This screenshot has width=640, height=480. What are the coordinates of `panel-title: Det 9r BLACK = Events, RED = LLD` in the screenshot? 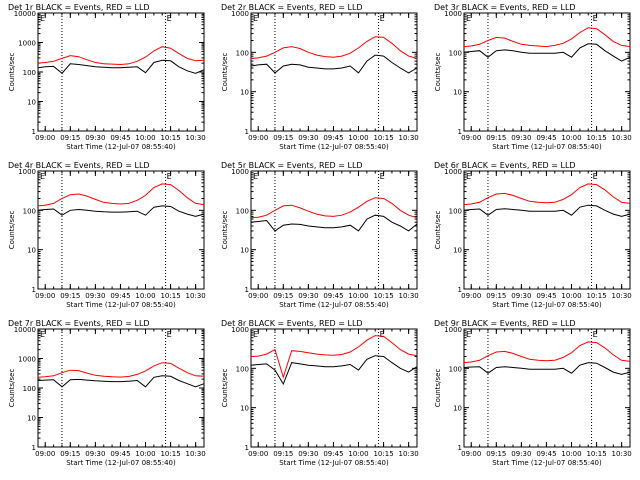 It's located at (505, 323).